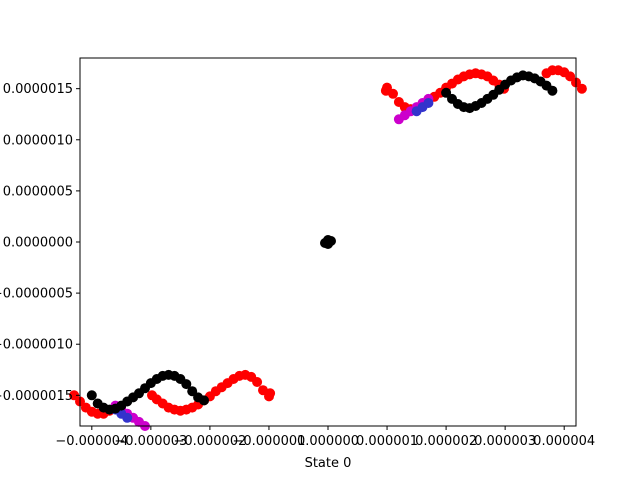 The width and height of the screenshot is (640, 480). Describe the element at coordinates (209, 441) in the screenshot. I see `x-tick-label-2: −0.000002` at that location.